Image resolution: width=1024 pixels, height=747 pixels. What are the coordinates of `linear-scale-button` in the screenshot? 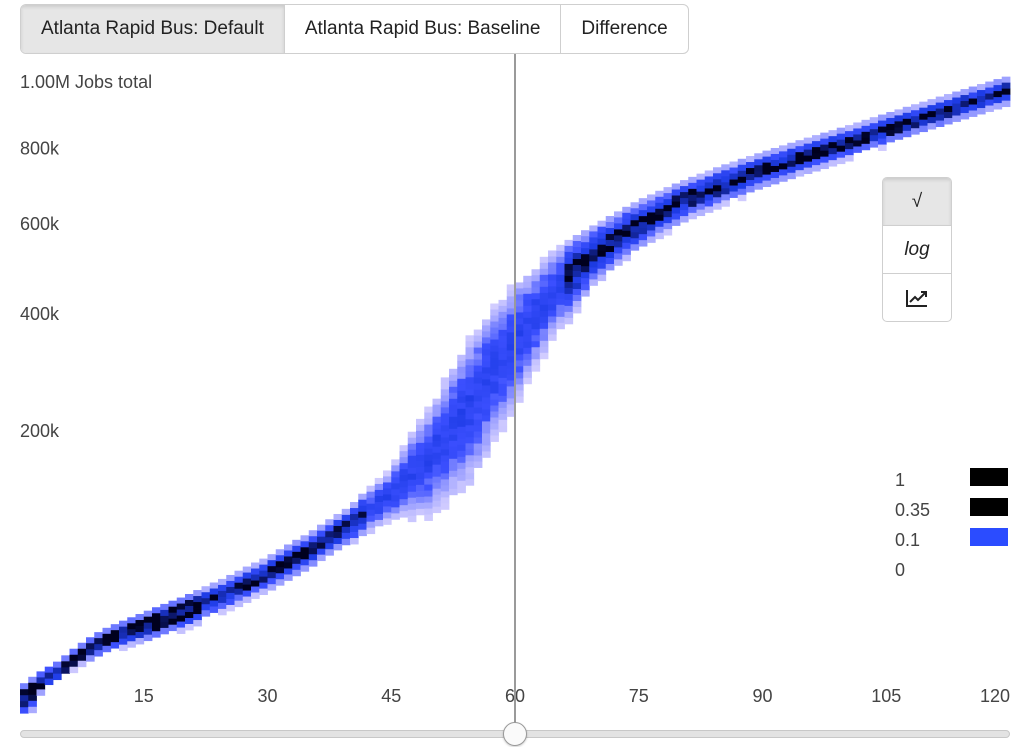 It's located at (917, 297).